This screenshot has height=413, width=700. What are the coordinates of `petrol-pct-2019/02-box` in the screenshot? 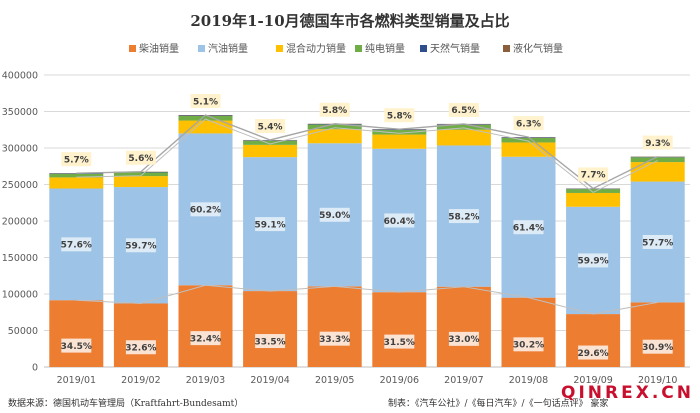 It's located at (140, 245).